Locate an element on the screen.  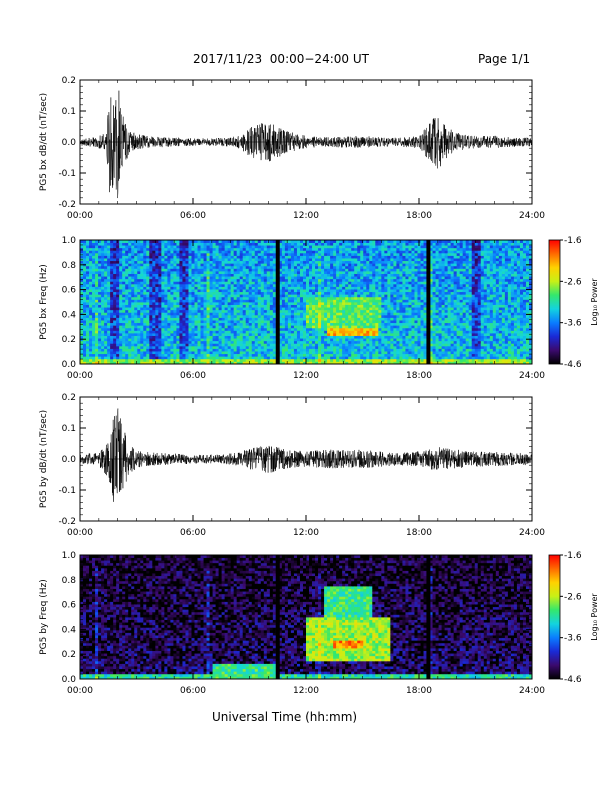
page-number: Page 1/1 is located at coordinates (504, 59).